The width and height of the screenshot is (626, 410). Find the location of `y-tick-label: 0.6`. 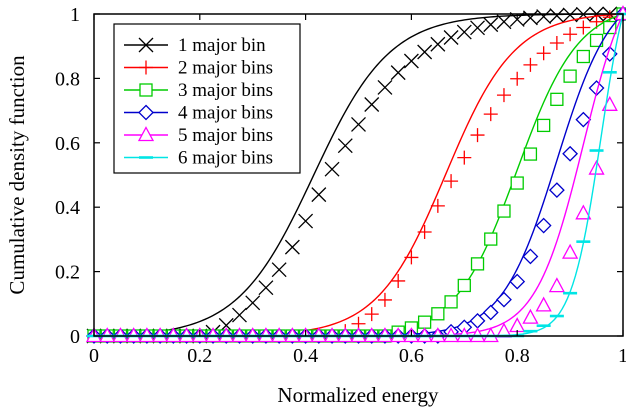

y-tick-label: 0.6 is located at coordinates (67, 144).